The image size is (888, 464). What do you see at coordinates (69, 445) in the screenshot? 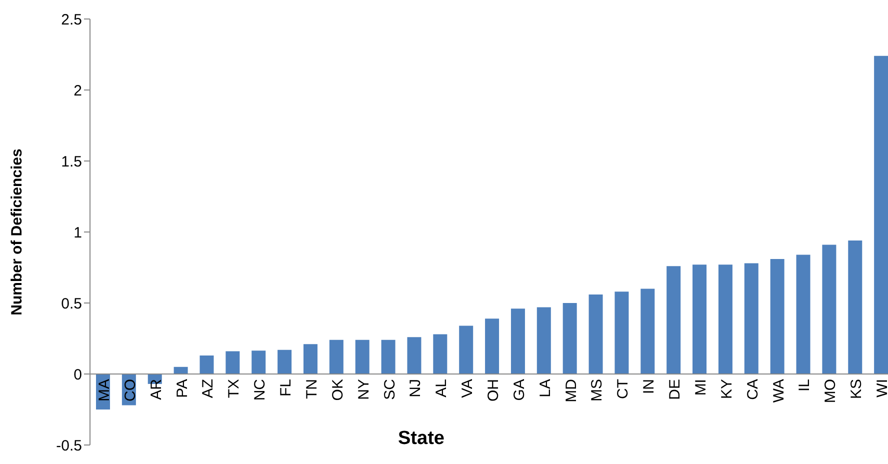
I see `y-tick-label: -0.5` at bounding box center [69, 445].